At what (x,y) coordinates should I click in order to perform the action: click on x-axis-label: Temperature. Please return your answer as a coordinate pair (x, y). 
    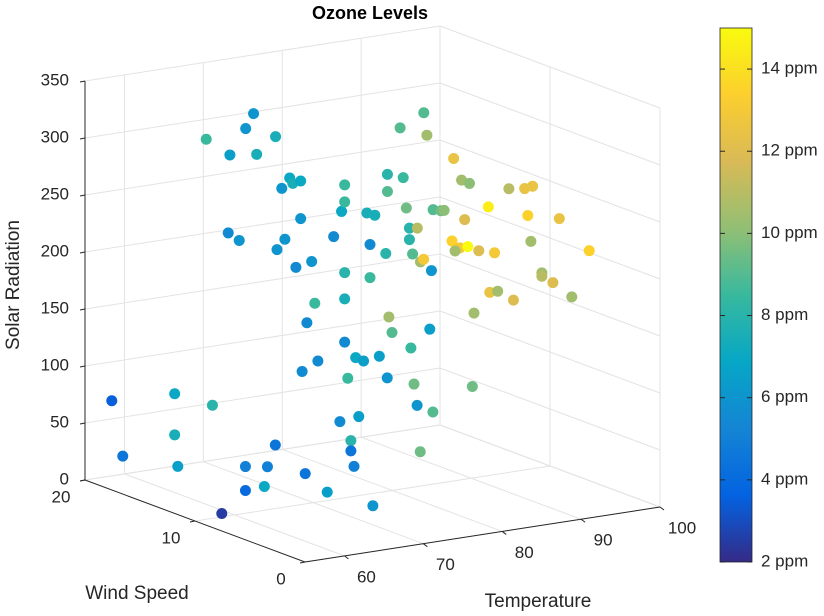
    Looking at the image, I should click on (538, 601).